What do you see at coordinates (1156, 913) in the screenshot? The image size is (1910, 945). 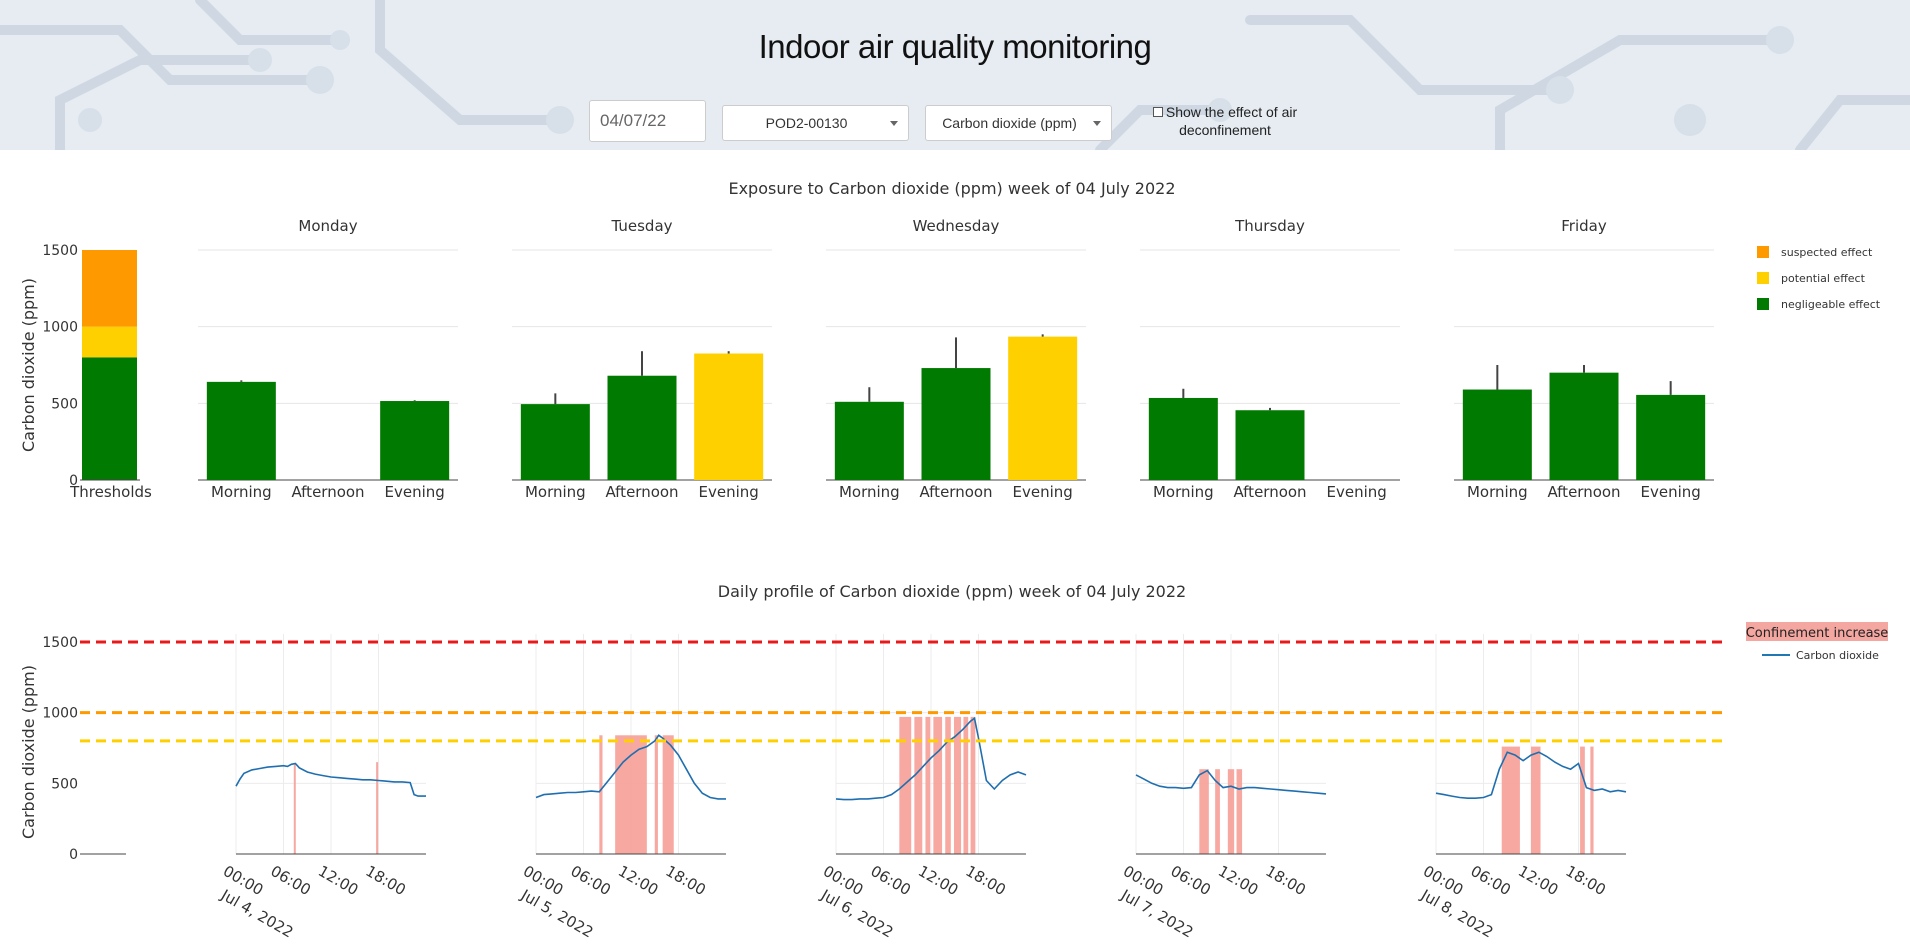 I see `date-tick-label: Jul 7, 2022` at bounding box center [1156, 913].